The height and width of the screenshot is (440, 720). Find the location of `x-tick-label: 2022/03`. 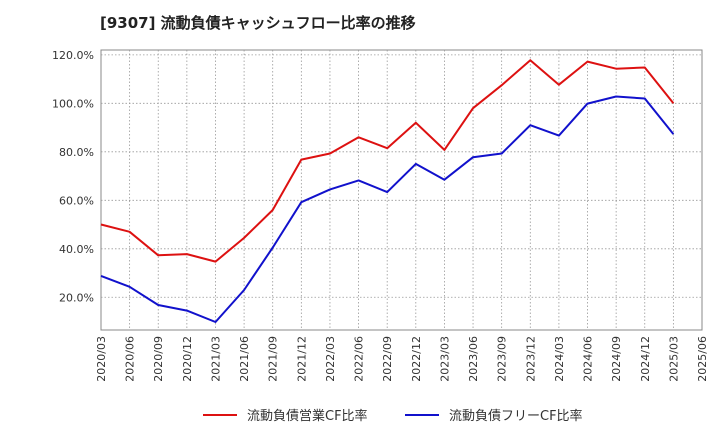

x-tick-label: 2022/03 is located at coordinates (330, 359).